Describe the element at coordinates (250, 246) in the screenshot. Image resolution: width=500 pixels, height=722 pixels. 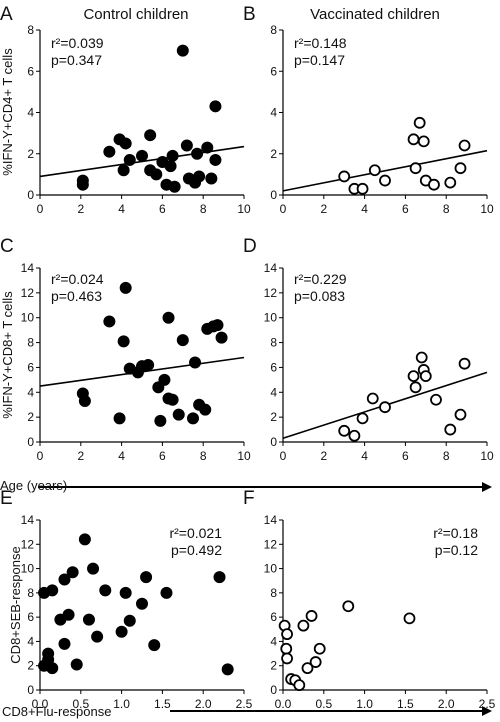
I see `panel-letter: D` at that location.